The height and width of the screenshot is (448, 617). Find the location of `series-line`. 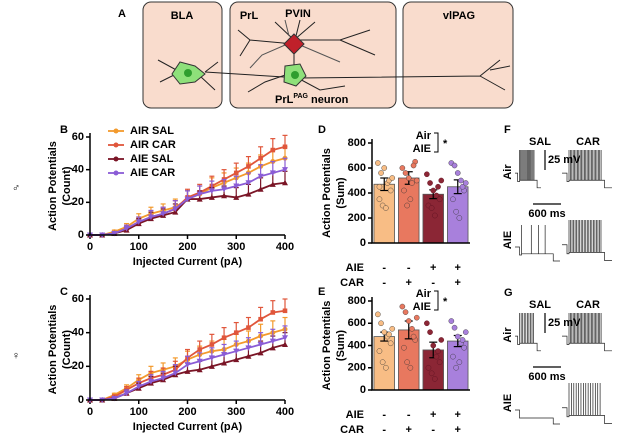

series-line is located at coordinates (188, 202).